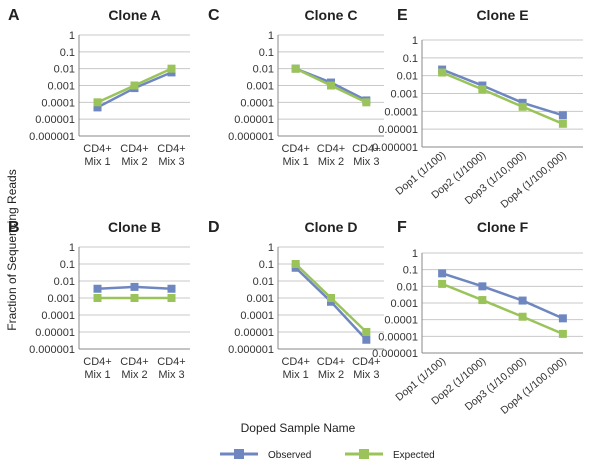  I want to click on legend-observed-label: Observed, so click(289, 455).